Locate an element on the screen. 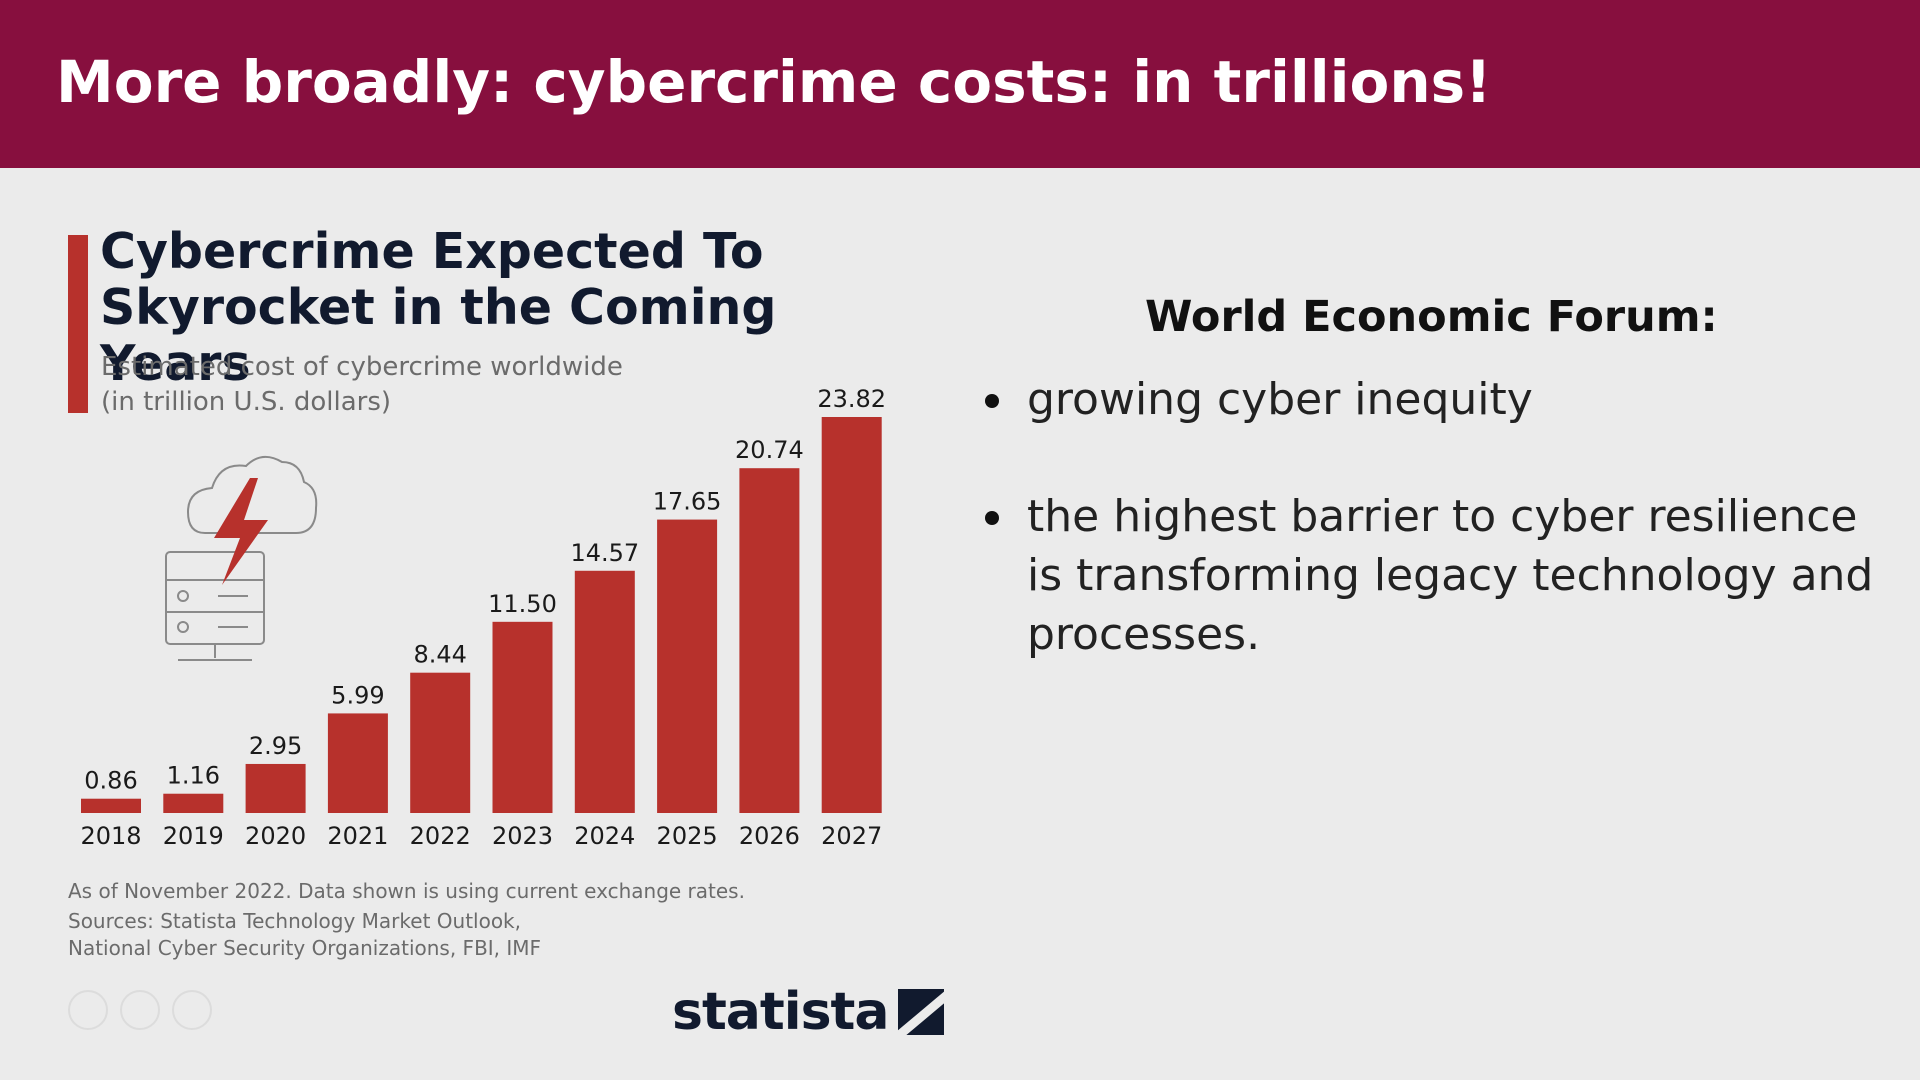 This screenshot has height=1080, width=1920. statista-logo-mark-icon is located at coordinates (921, 1012).